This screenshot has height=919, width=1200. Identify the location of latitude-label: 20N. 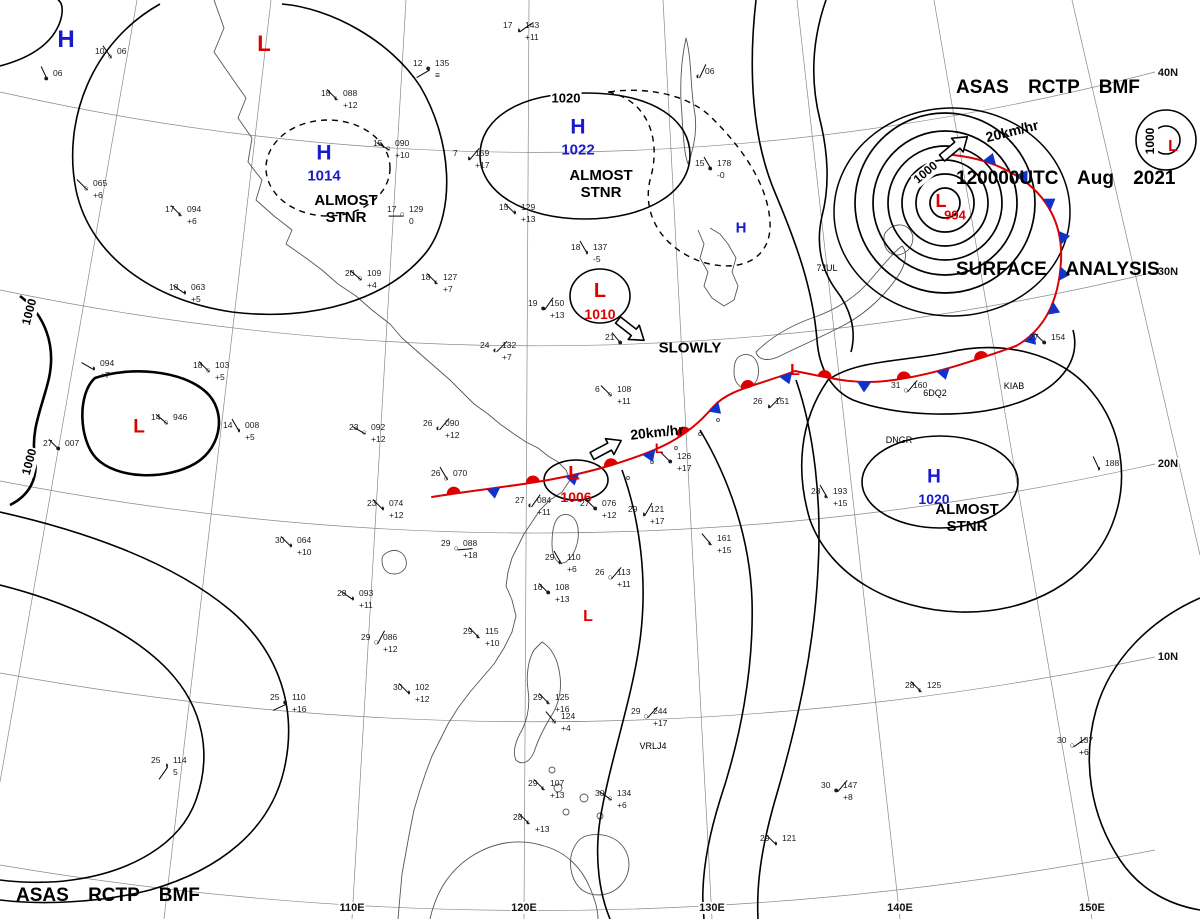
(1168, 464).